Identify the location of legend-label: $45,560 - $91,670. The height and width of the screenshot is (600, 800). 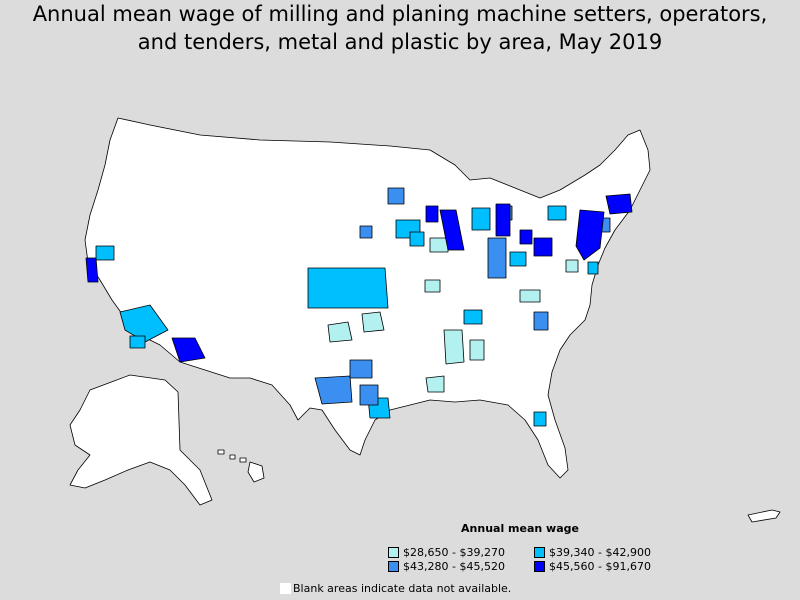
(600, 566).